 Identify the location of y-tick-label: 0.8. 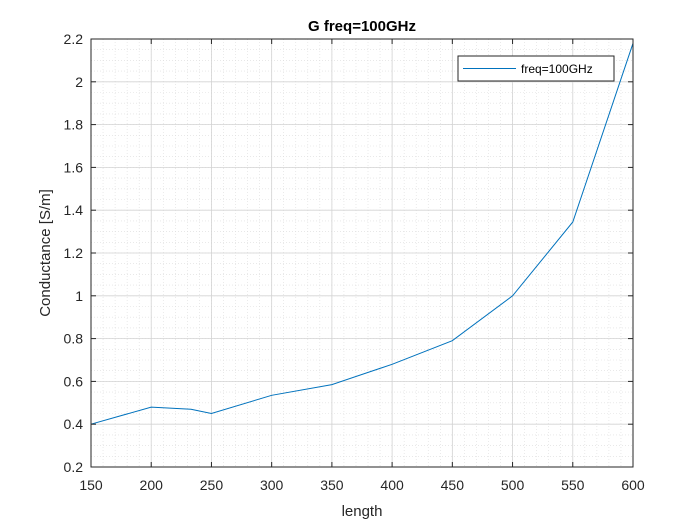
(74, 339).